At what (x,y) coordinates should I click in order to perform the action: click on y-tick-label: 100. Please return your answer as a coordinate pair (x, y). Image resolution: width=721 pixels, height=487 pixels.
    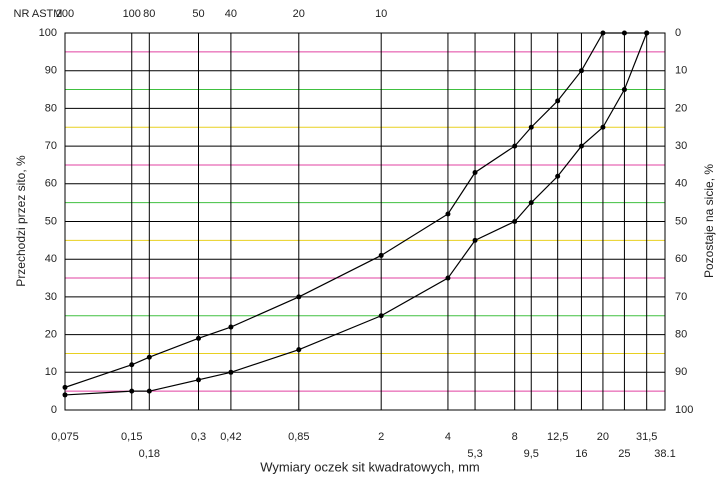
    Looking at the image, I should click on (48, 33).